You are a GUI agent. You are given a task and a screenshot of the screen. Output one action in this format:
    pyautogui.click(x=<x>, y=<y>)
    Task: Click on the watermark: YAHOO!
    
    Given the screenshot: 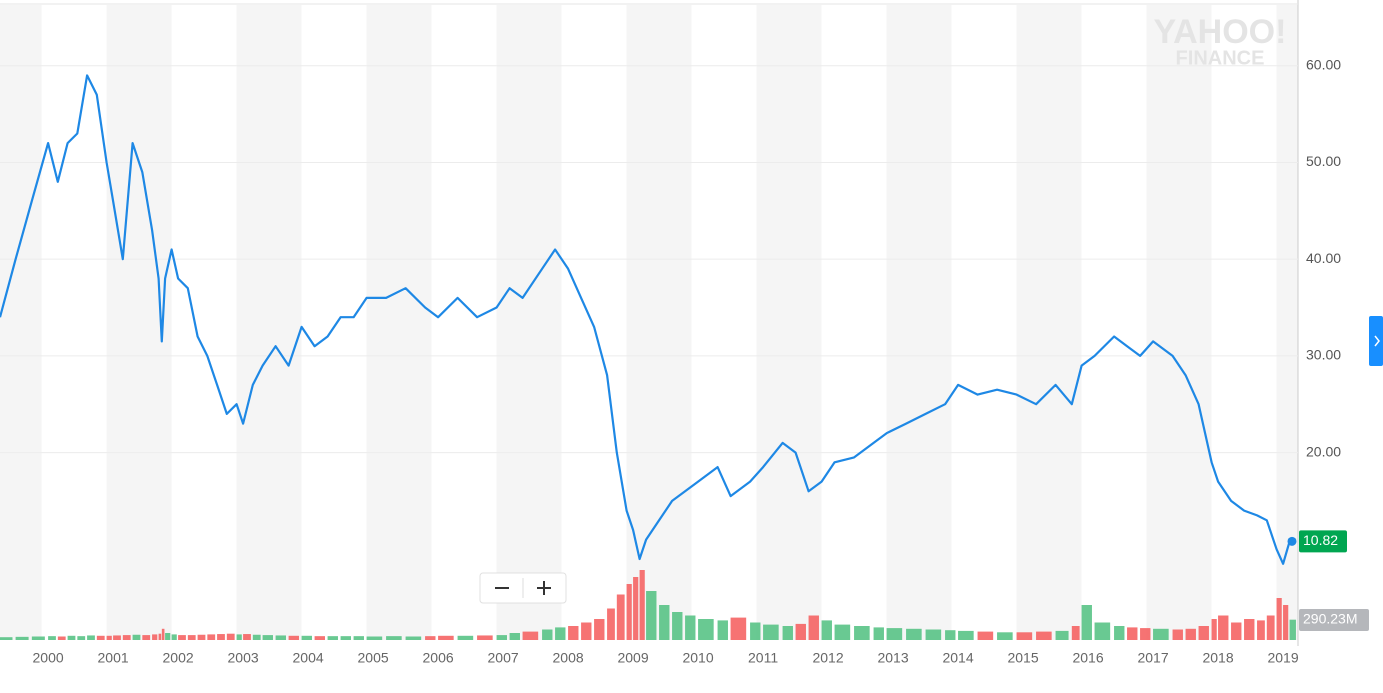 What is the action you would take?
    pyautogui.click(x=1220, y=32)
    